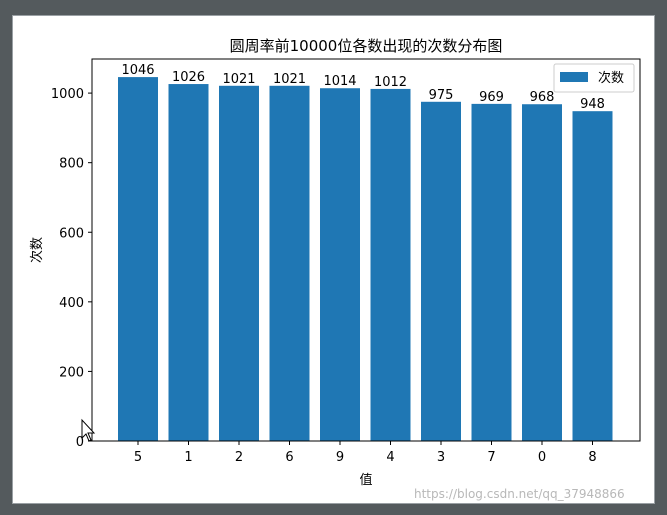 This screenshot has width=667, height=515. Describe the element at coordinates (88, 430) in the screenshot. I see `mouse-cursor-icon` at that location.